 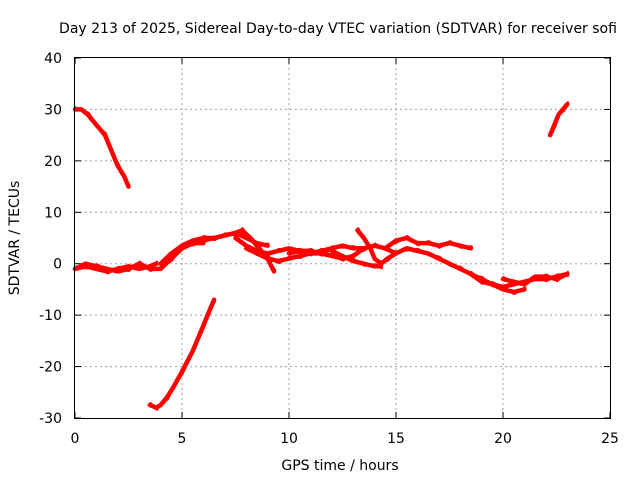 I want to click on x-tick-label-0: 0, so click(x=75, y=439).